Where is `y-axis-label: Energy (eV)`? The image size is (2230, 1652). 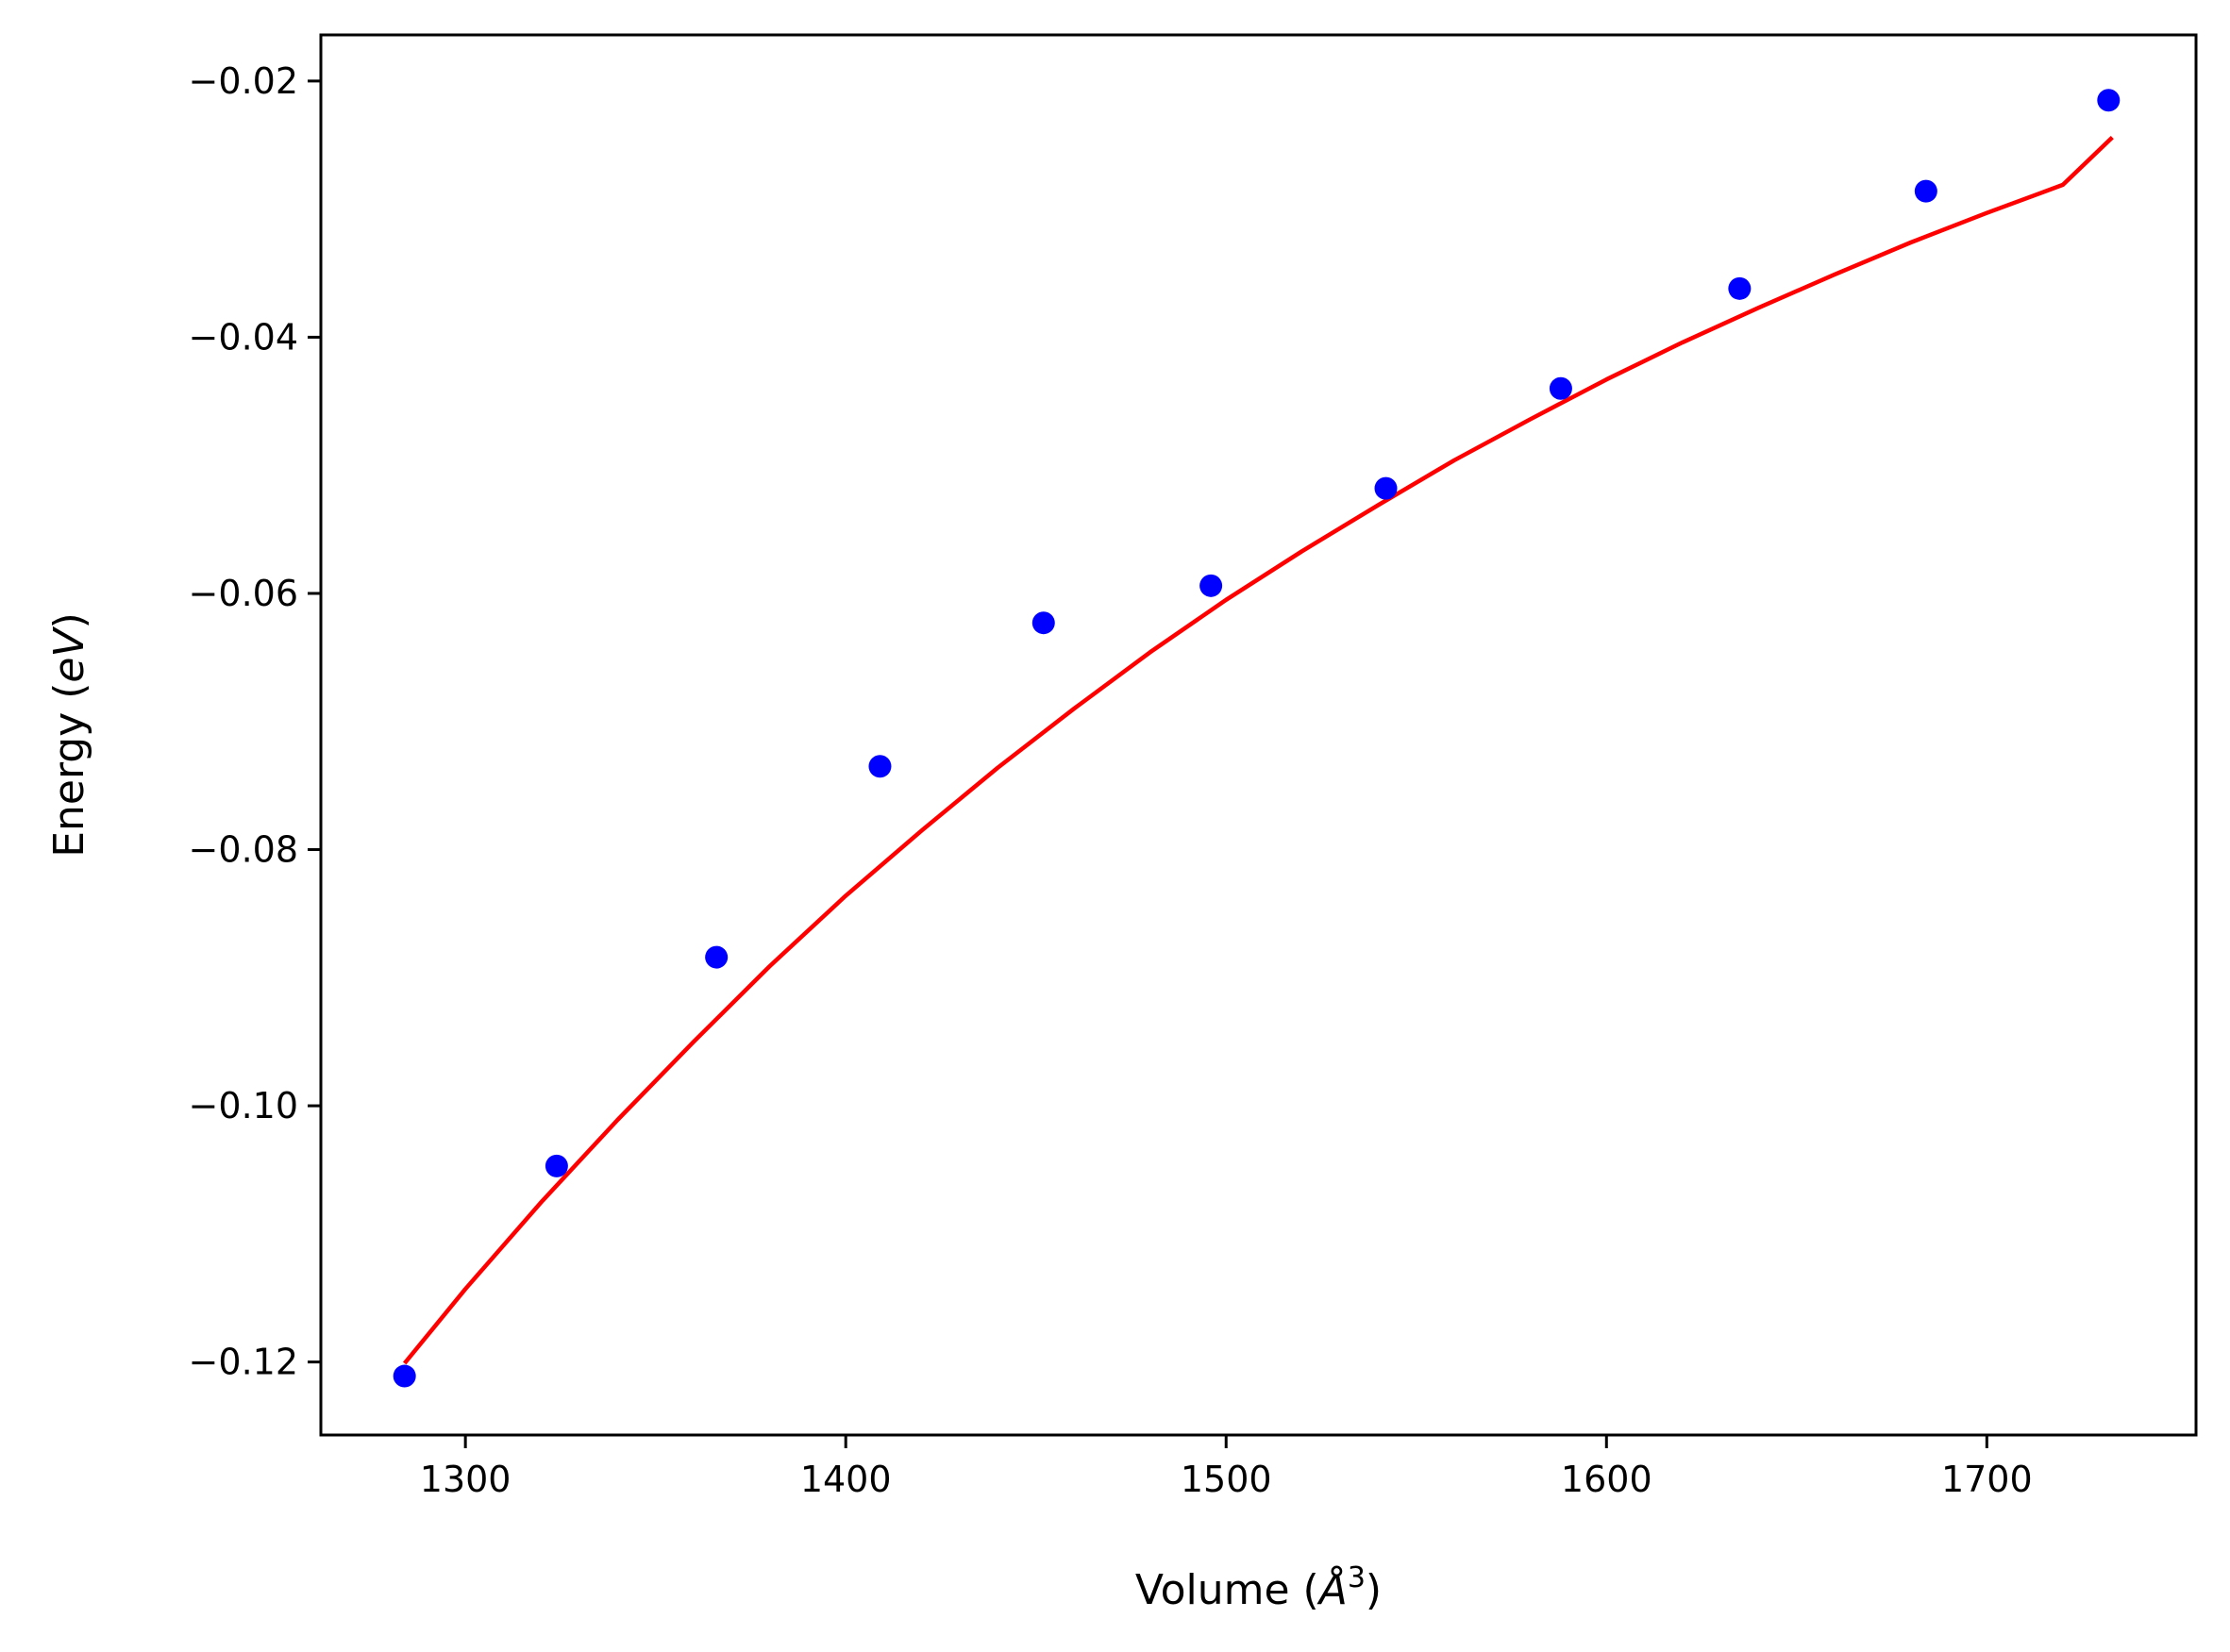
y-axis-label: Energy (eV) is located at coordinates (69, 735).